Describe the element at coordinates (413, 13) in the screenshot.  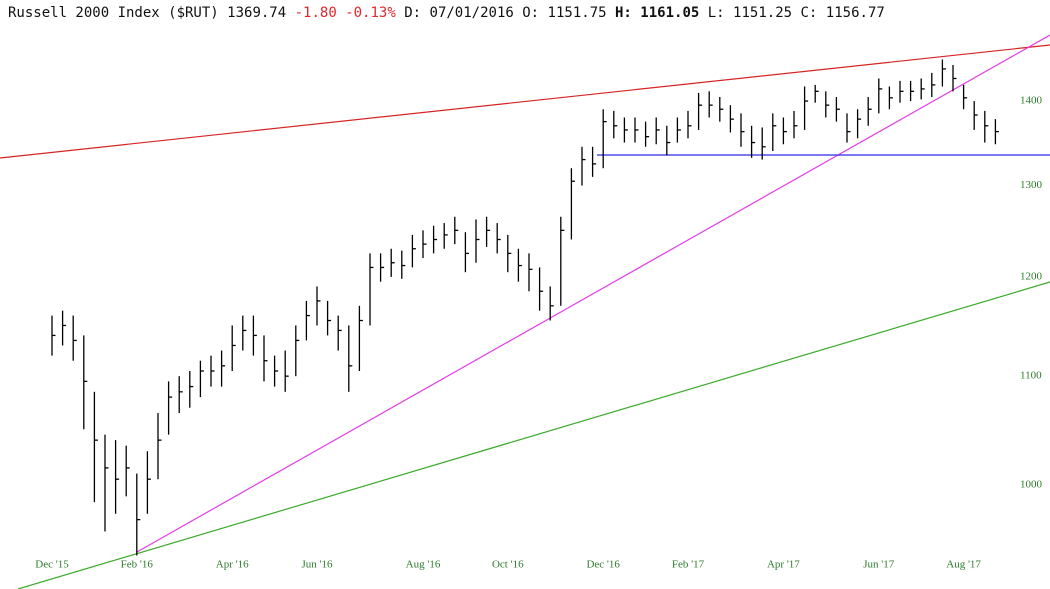
I see `field-label: D:` at that location.